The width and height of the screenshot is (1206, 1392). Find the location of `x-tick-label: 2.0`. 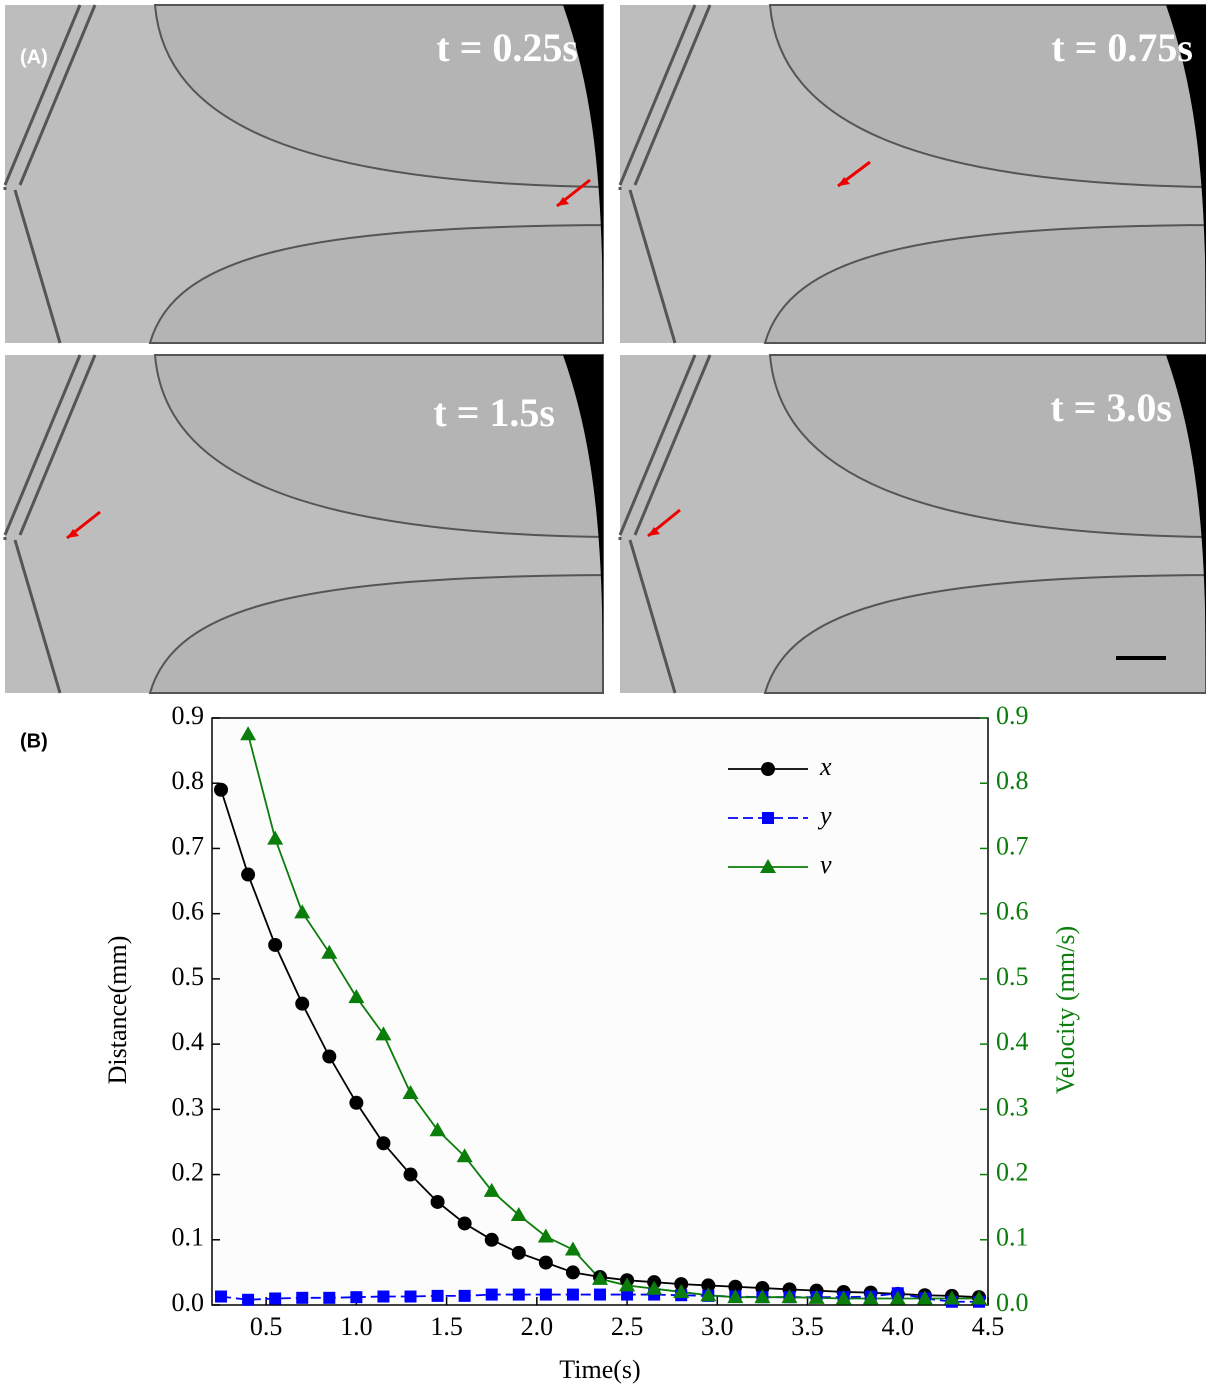

x-tick-label: 2.0 is located at coordinates (537, 1326).